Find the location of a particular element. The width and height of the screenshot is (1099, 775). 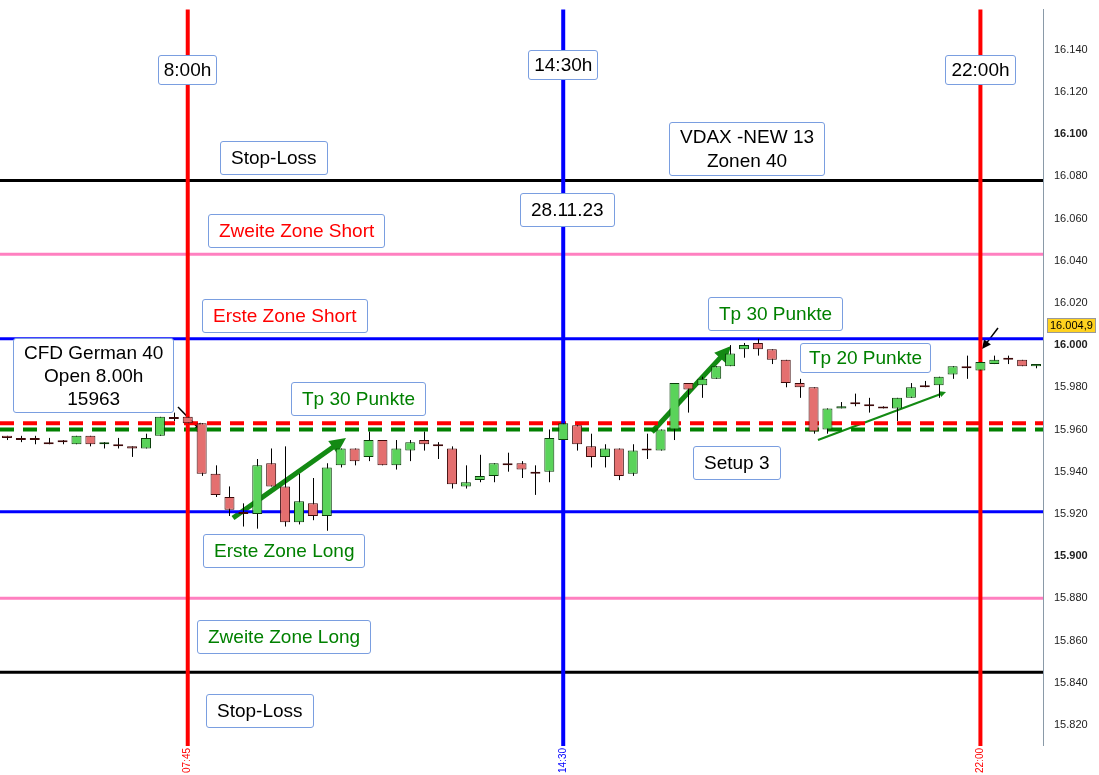

ref-line-label: Erste Zone Long is located at coordinates (284, 550).